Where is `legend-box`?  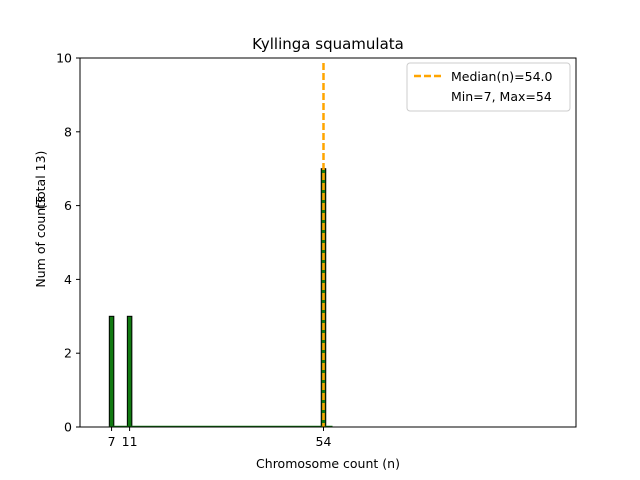 legend-box is located at coordinates (488, 87).